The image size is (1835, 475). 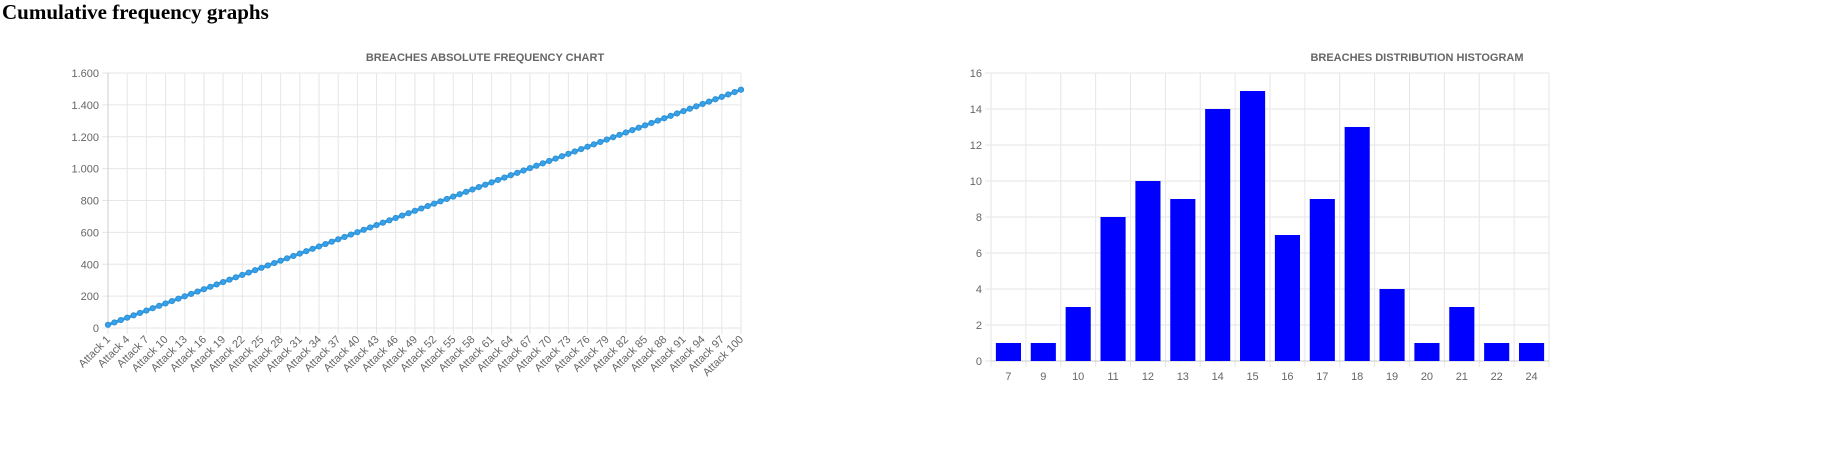 I want to click on y-tick-label: 200, so click(x=90, y=297).